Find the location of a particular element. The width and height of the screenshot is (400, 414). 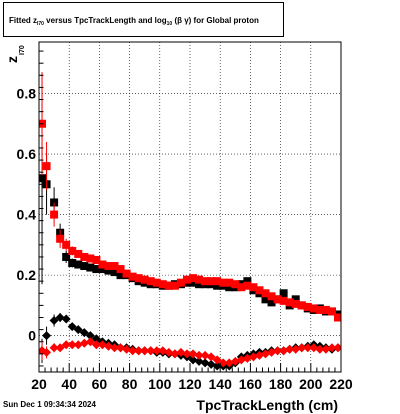

x-axis-title: TpcTrackLength (cm) is located at coordinates (267, 405).